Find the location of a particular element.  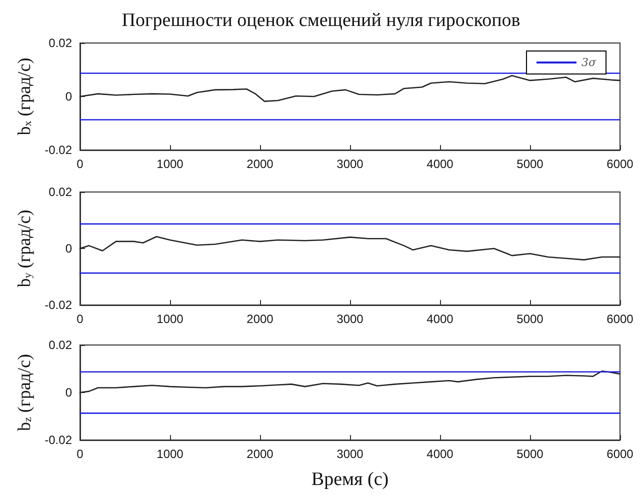

y-axis-title: bx (град/с) is located at coordinates (24, 97).